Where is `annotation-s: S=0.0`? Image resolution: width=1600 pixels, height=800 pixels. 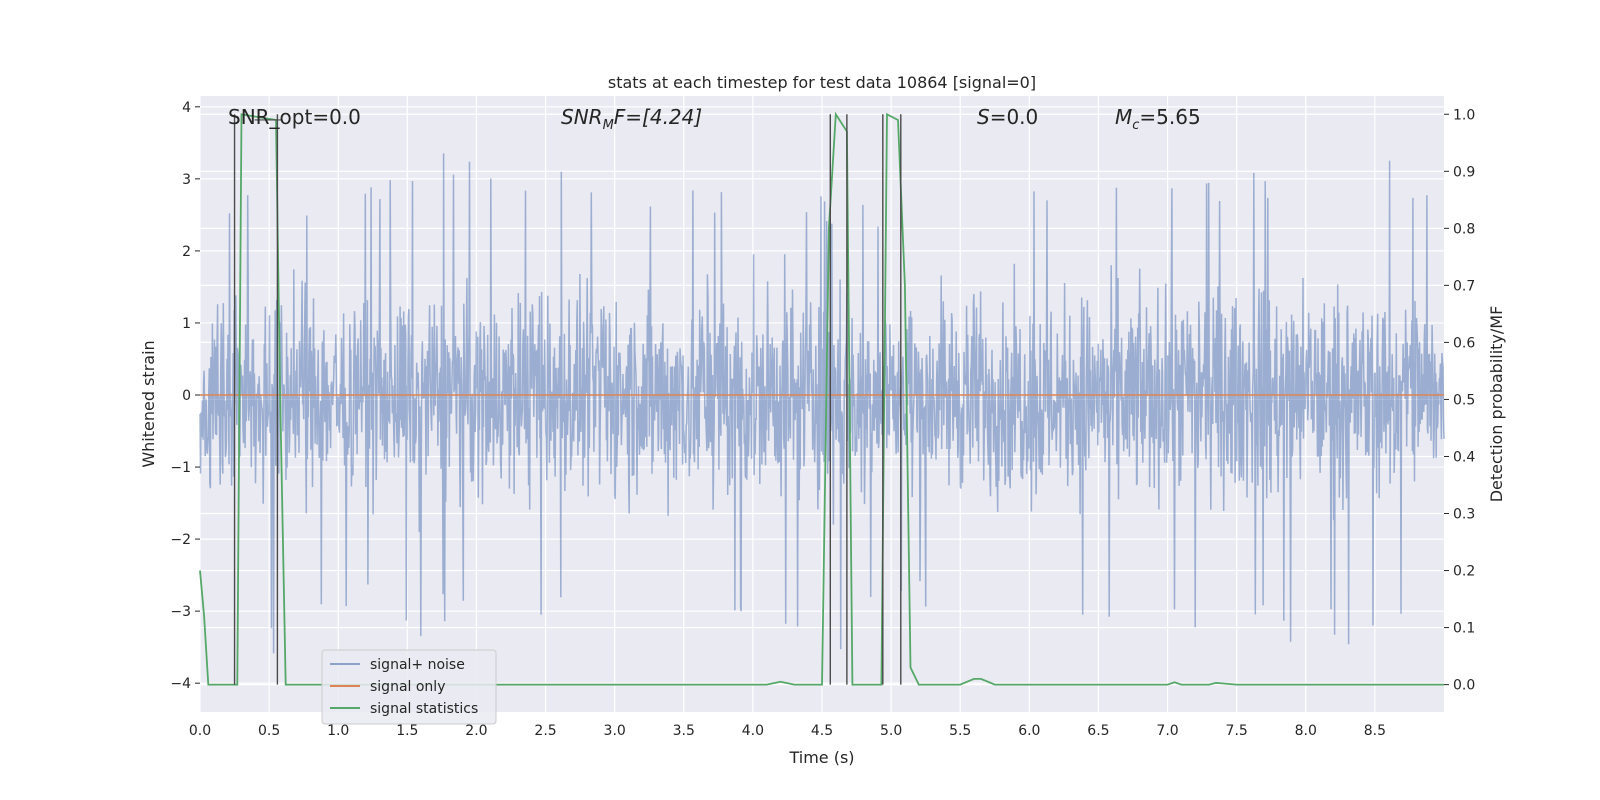 annotation-s: S=0.0 is located at coordinates (1007, 117).